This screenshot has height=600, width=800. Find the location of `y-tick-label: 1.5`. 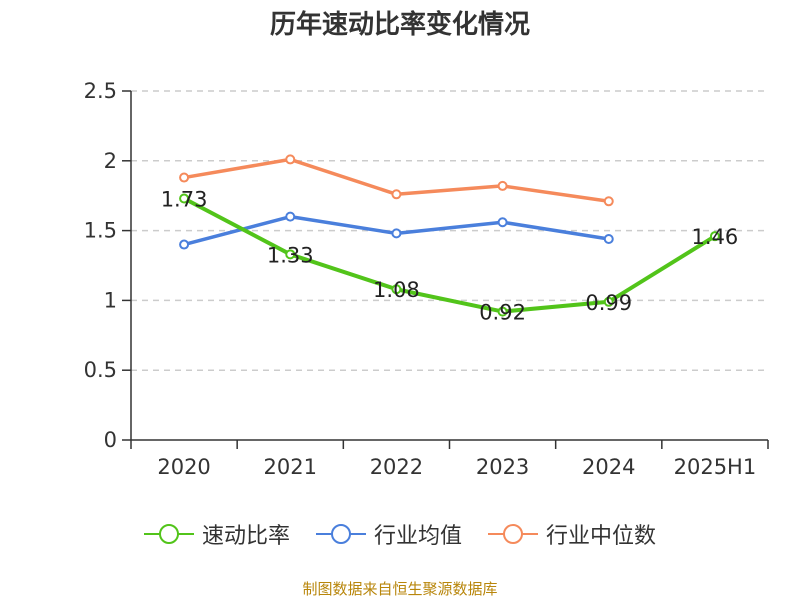

y-tick-label: 1.5 is located at coordinates (100, 231).